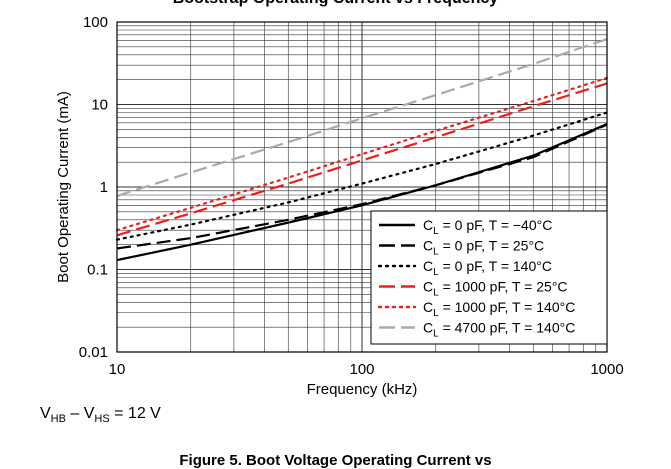 The image size is (671, 469). I want to click on figure-top-title: Bootstrap Operating Current vs Frequency, so click(335, 4).